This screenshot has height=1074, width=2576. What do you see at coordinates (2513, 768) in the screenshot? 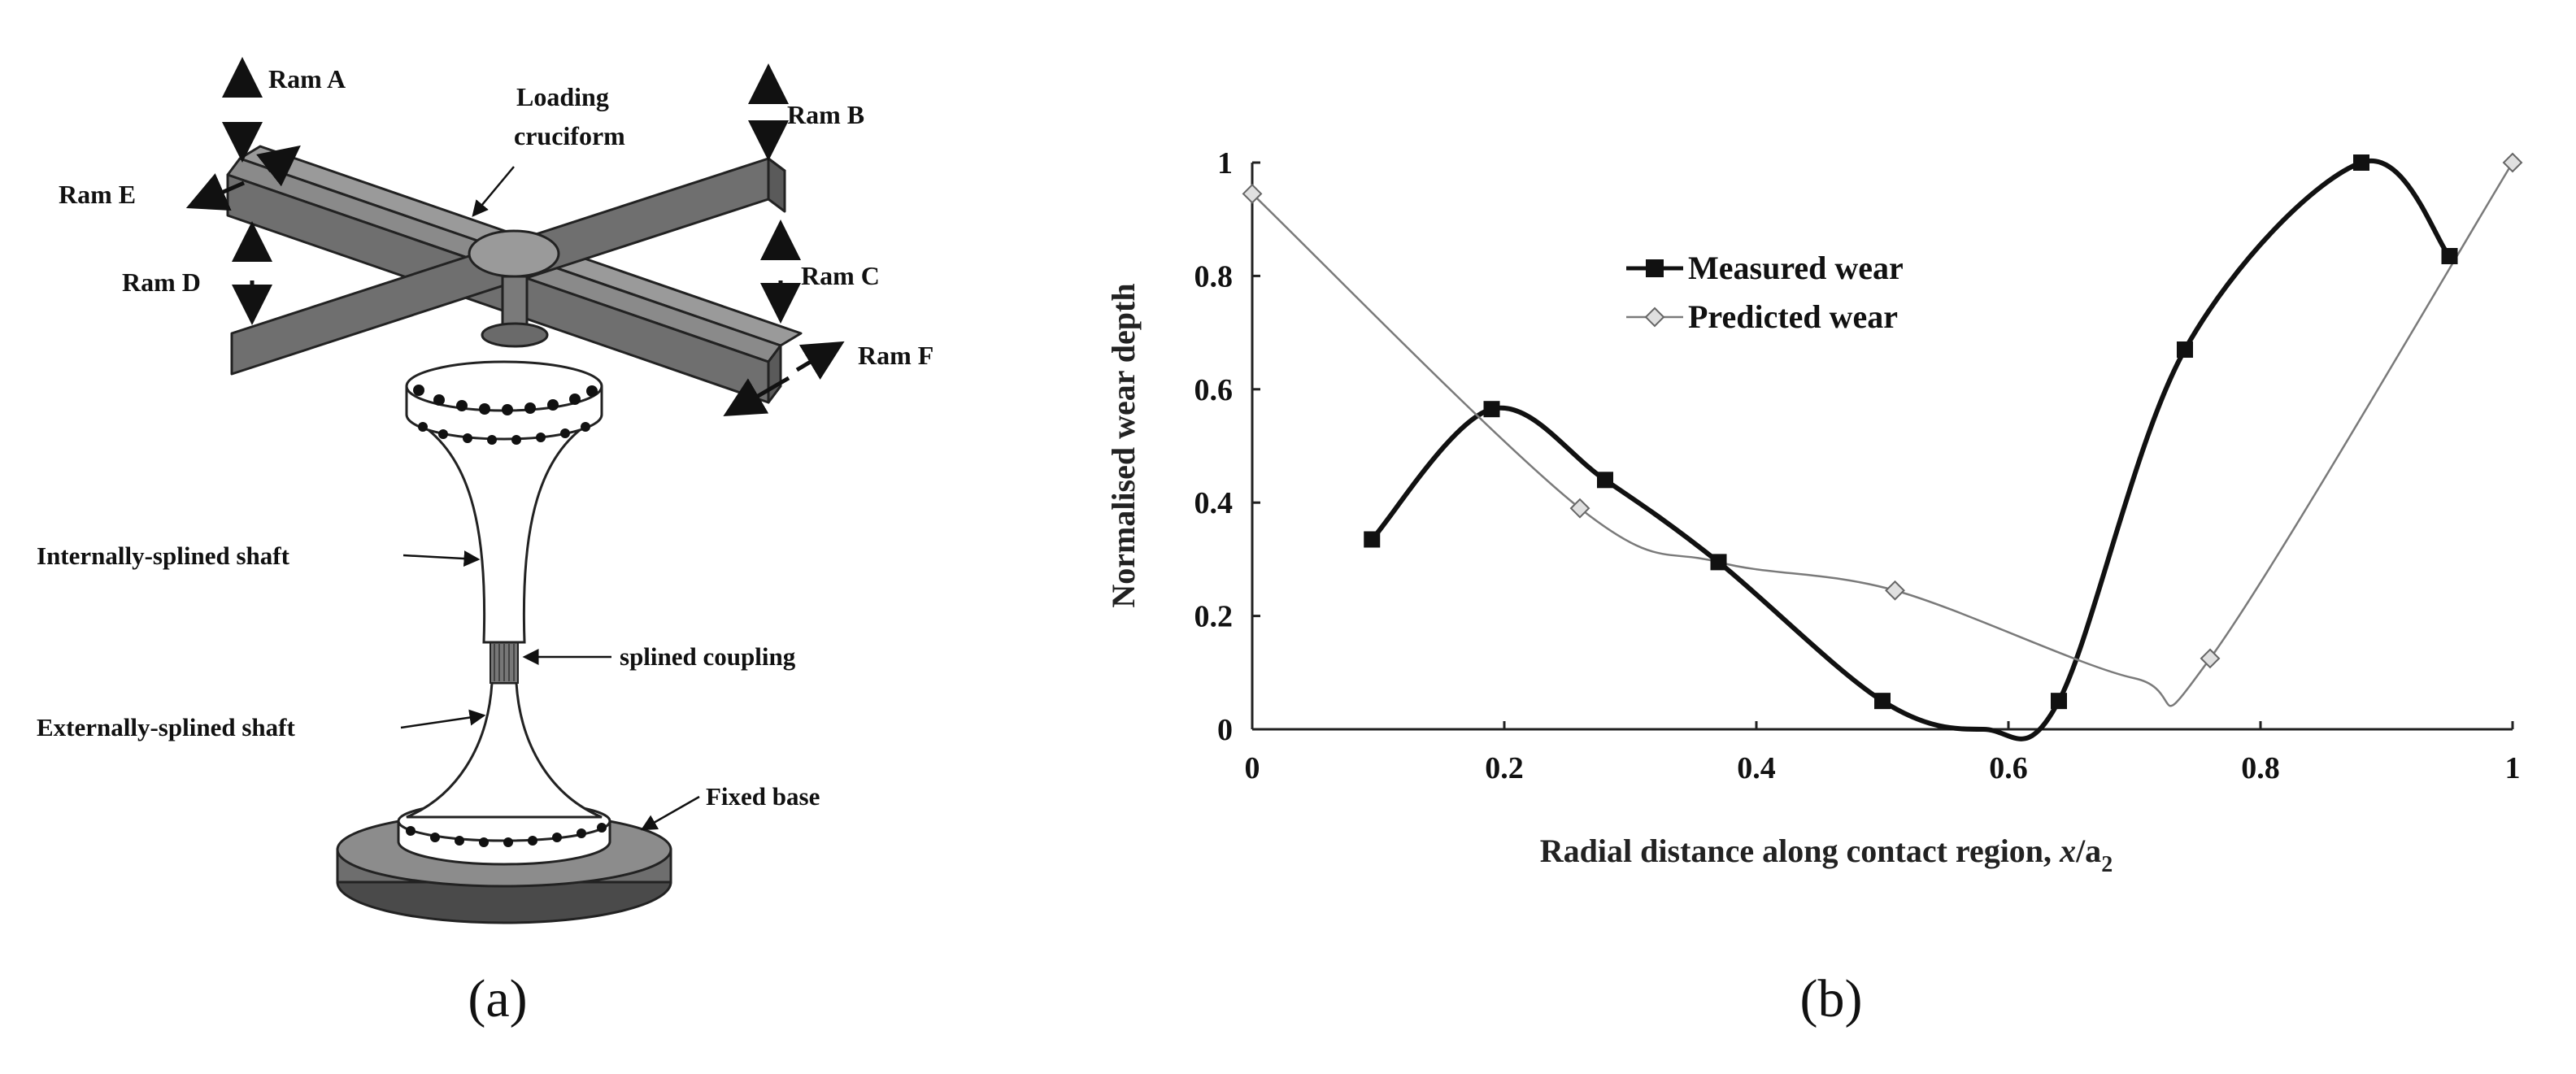
I see `x-tick-label: 1` at bounding box center [2513, 768].